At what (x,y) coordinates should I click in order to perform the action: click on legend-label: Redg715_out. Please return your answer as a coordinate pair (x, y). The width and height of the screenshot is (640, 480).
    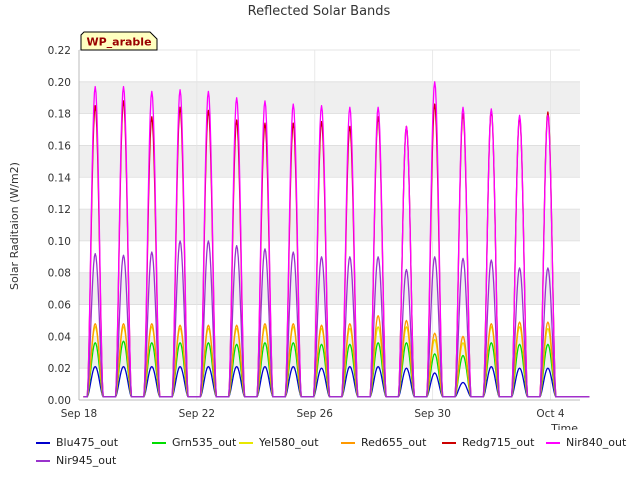
    Looking at the image, I should click on (498, 442).